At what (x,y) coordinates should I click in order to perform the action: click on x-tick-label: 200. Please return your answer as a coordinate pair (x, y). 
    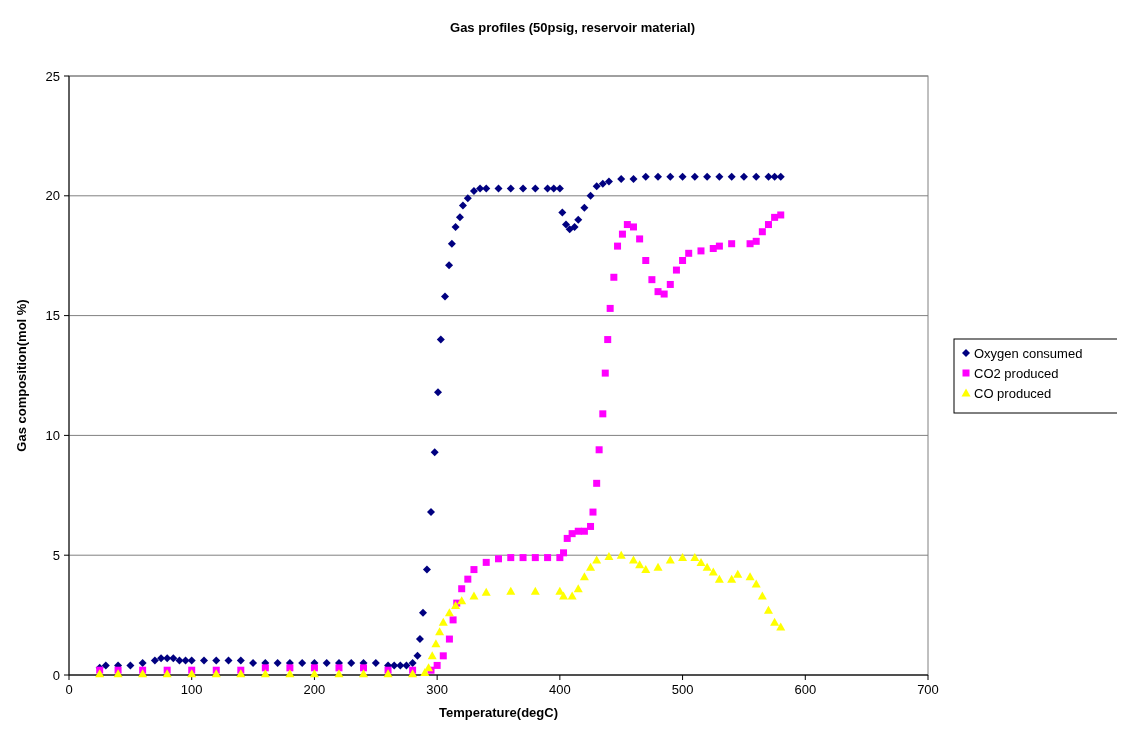
    Looking at the image, I should click on (314, 689).